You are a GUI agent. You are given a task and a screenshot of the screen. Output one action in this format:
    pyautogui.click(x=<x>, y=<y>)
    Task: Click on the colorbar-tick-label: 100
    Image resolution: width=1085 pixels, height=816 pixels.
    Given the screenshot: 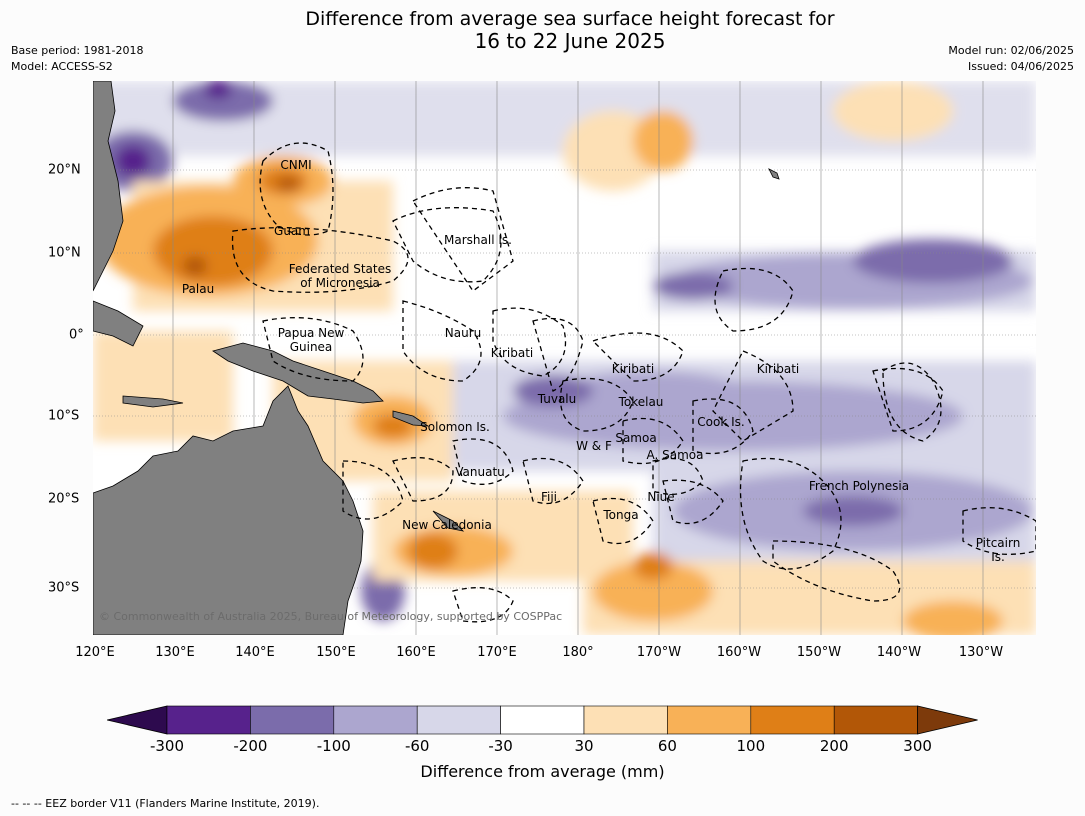 What is the action you would take?
    pyautogui.click(x=751, y=746)
    